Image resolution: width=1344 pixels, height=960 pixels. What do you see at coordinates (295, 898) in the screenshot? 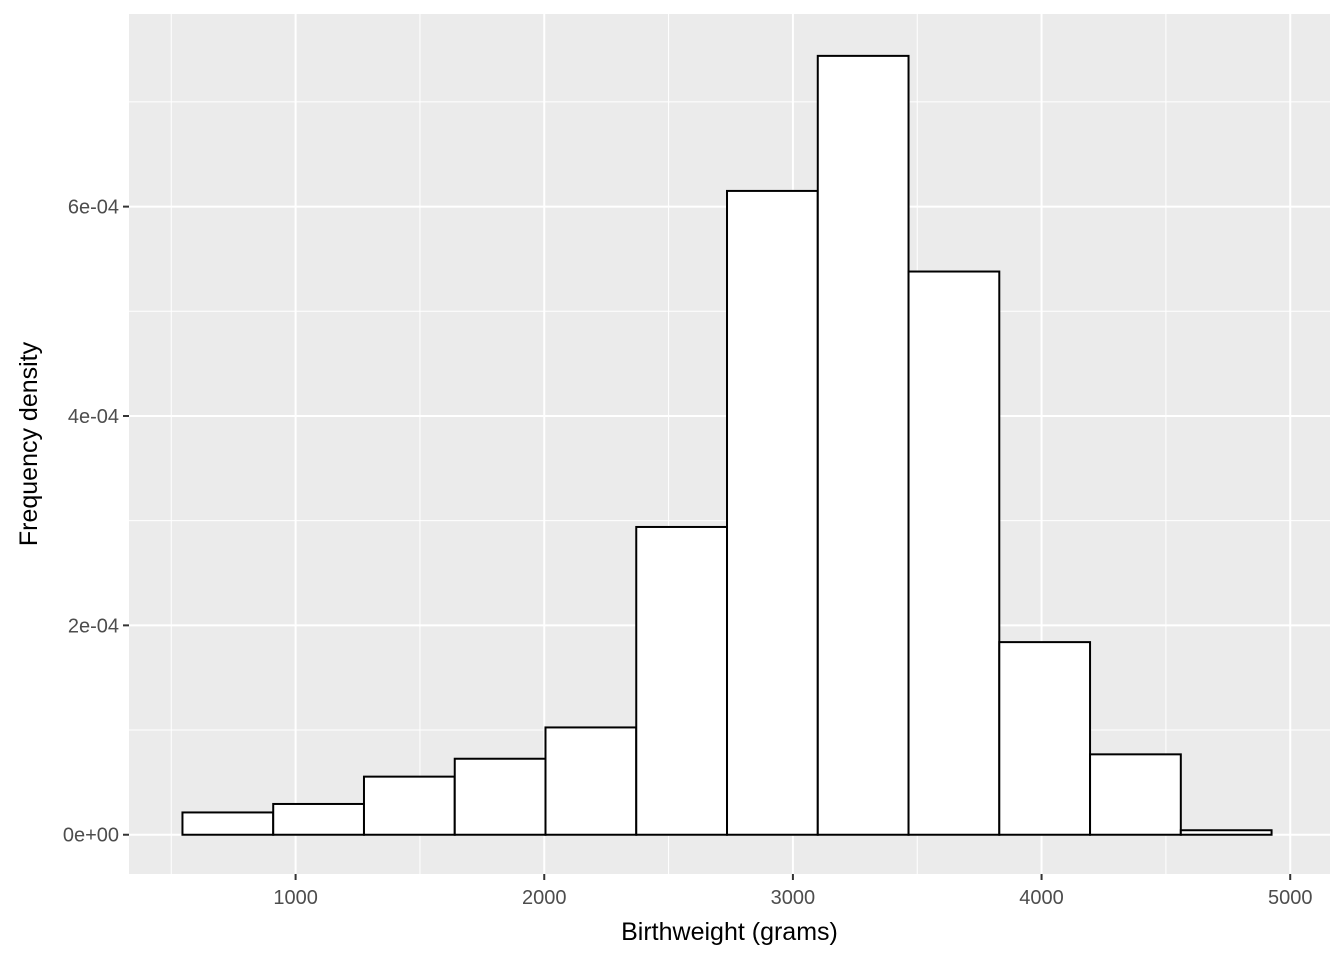
I see `x-tick-label: 1000` at bounding box center [295, 898].